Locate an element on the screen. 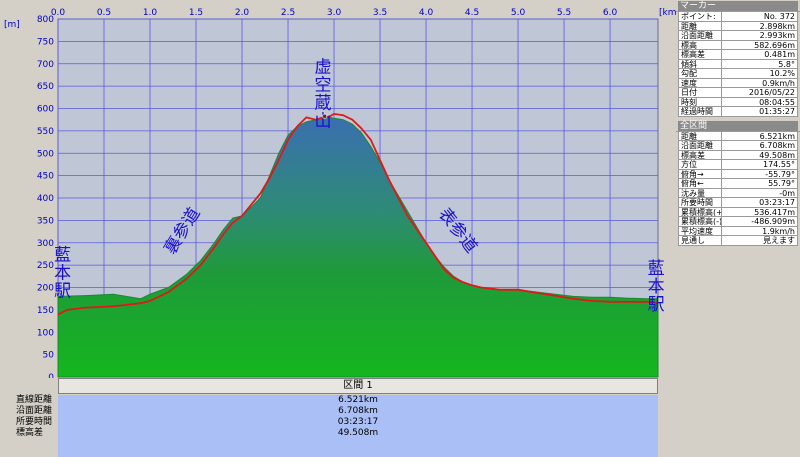 The image size is (800, 457). overall-row: 累積標高(+) 536.417m is located at coordinates (738, 212).